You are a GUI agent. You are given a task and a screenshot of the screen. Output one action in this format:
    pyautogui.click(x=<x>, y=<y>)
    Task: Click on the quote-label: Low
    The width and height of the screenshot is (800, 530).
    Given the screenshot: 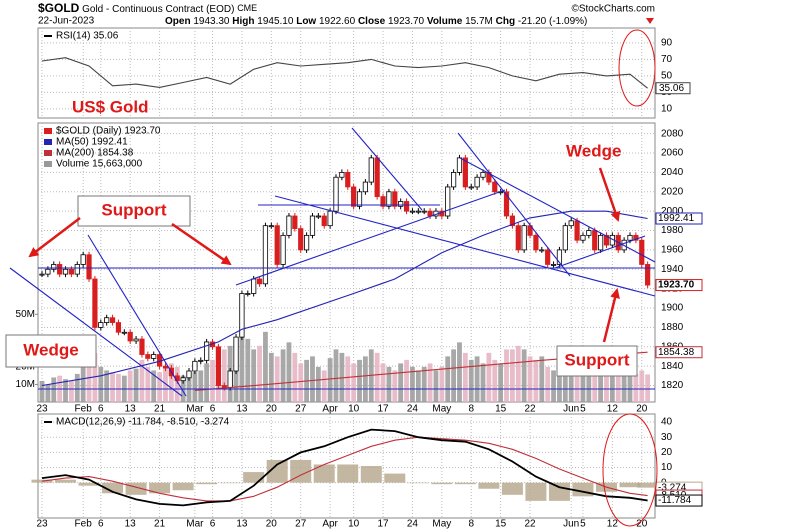 What is the action you would take?
    pyautogui.click(x=306, y=21)
    